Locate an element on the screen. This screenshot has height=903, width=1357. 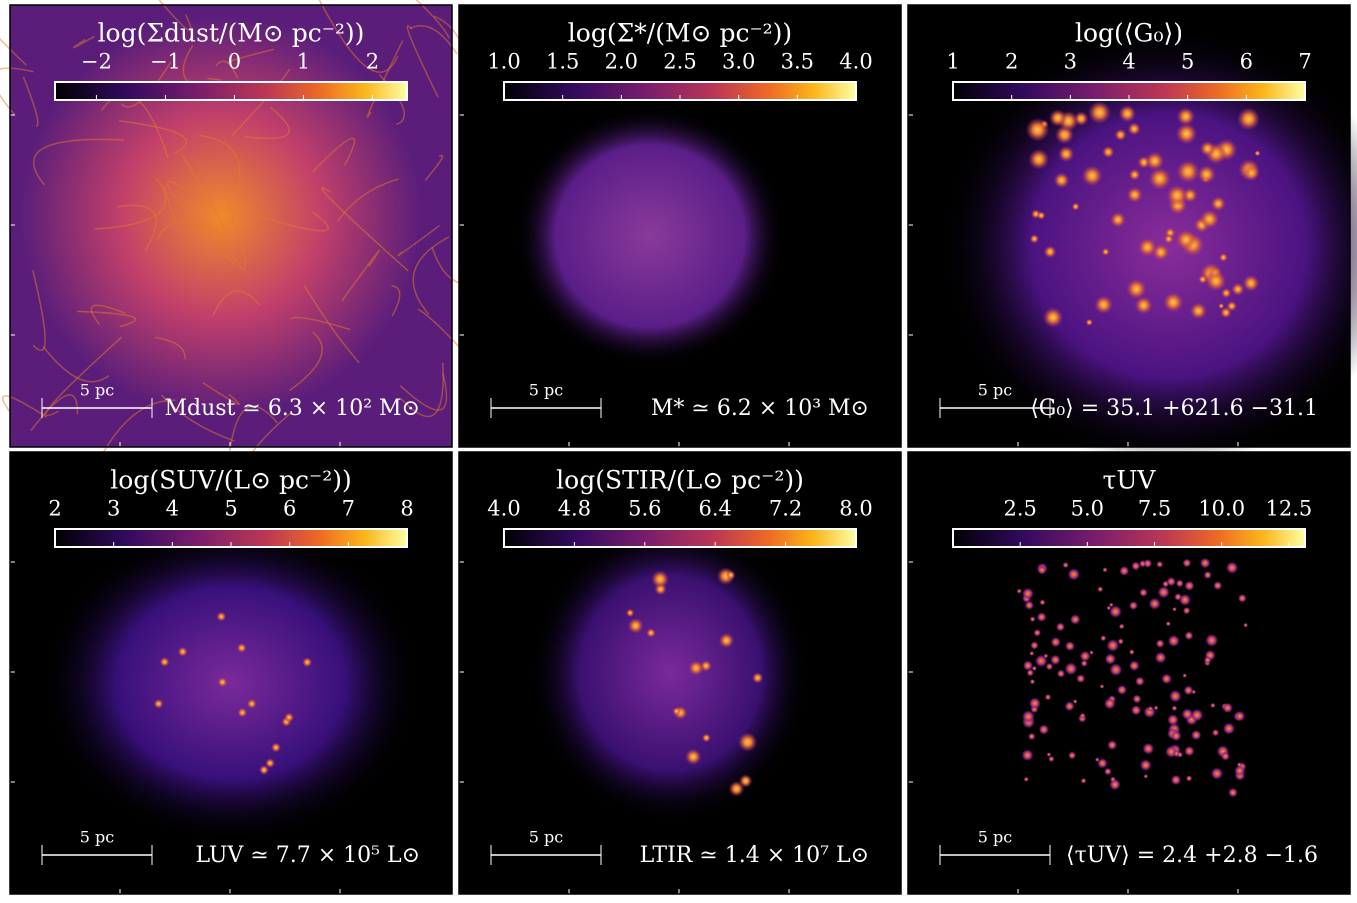
colorbar-title: τUV is located at coordinates (1130, 480).